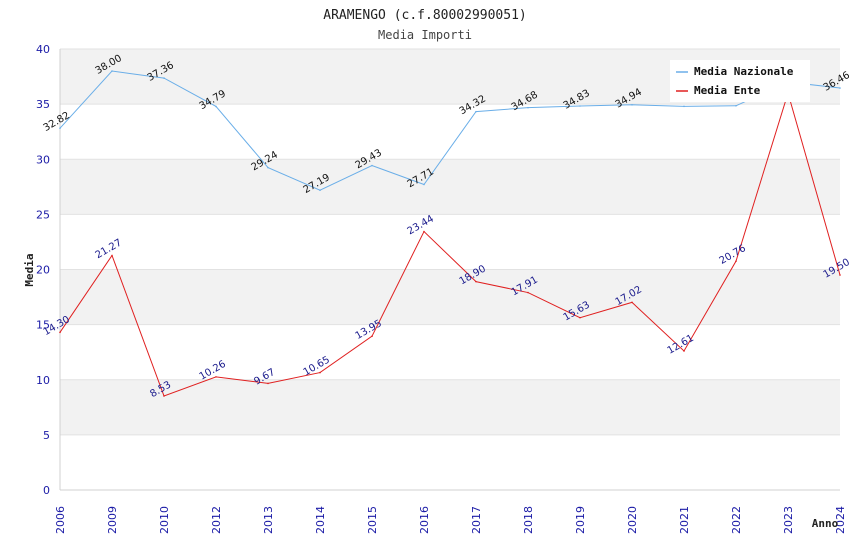 The width and height of the screenshot is (850, 550). I want to click on y-tick-label: 20, so click(43, 270).